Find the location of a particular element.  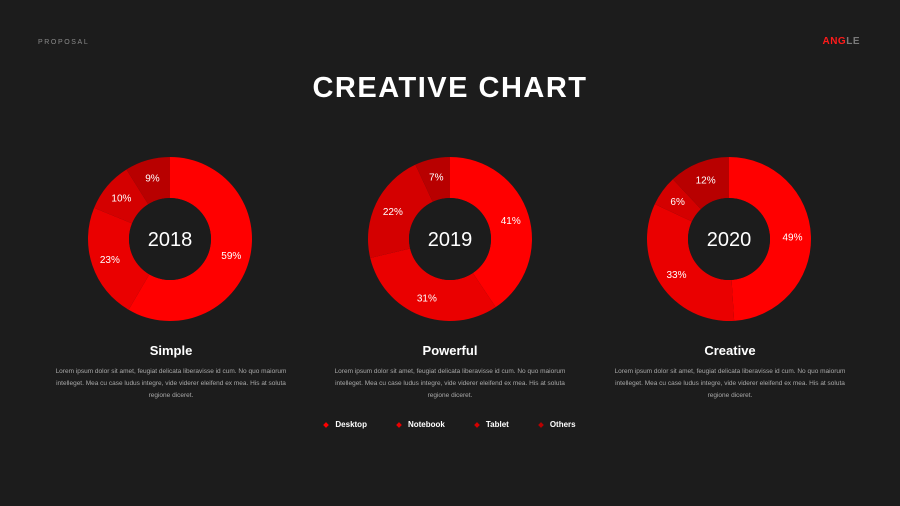

donut-chart-2019: 41% 31% 22% 7% 2019 is located at coordinates (450, 239).